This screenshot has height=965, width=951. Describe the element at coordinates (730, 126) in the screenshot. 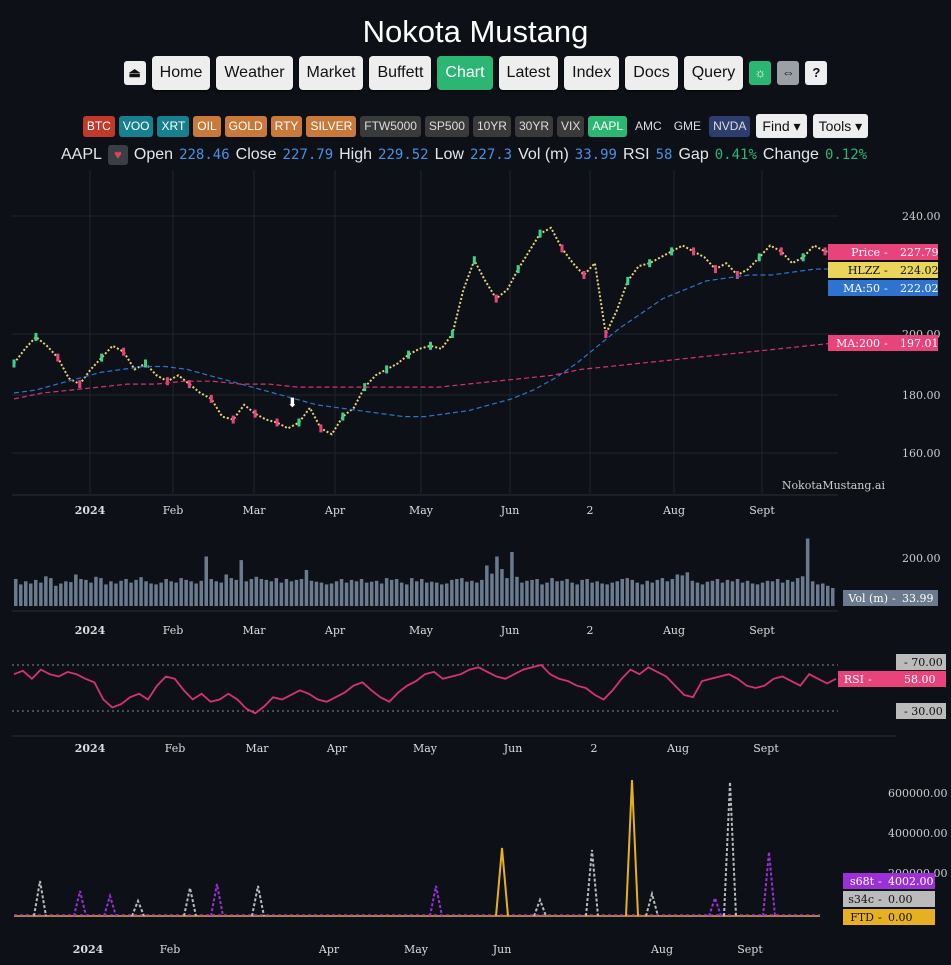

I see `ticker-nvda: NVDA` at that location.